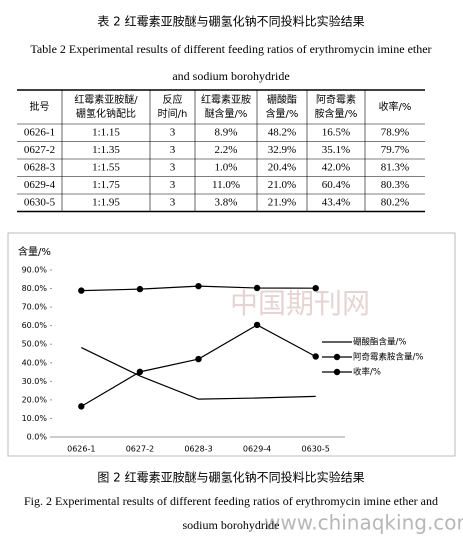  Describe the element at coordinates (226, 150) in the screenshot. I see `table-cell: 2.2%` at that location.